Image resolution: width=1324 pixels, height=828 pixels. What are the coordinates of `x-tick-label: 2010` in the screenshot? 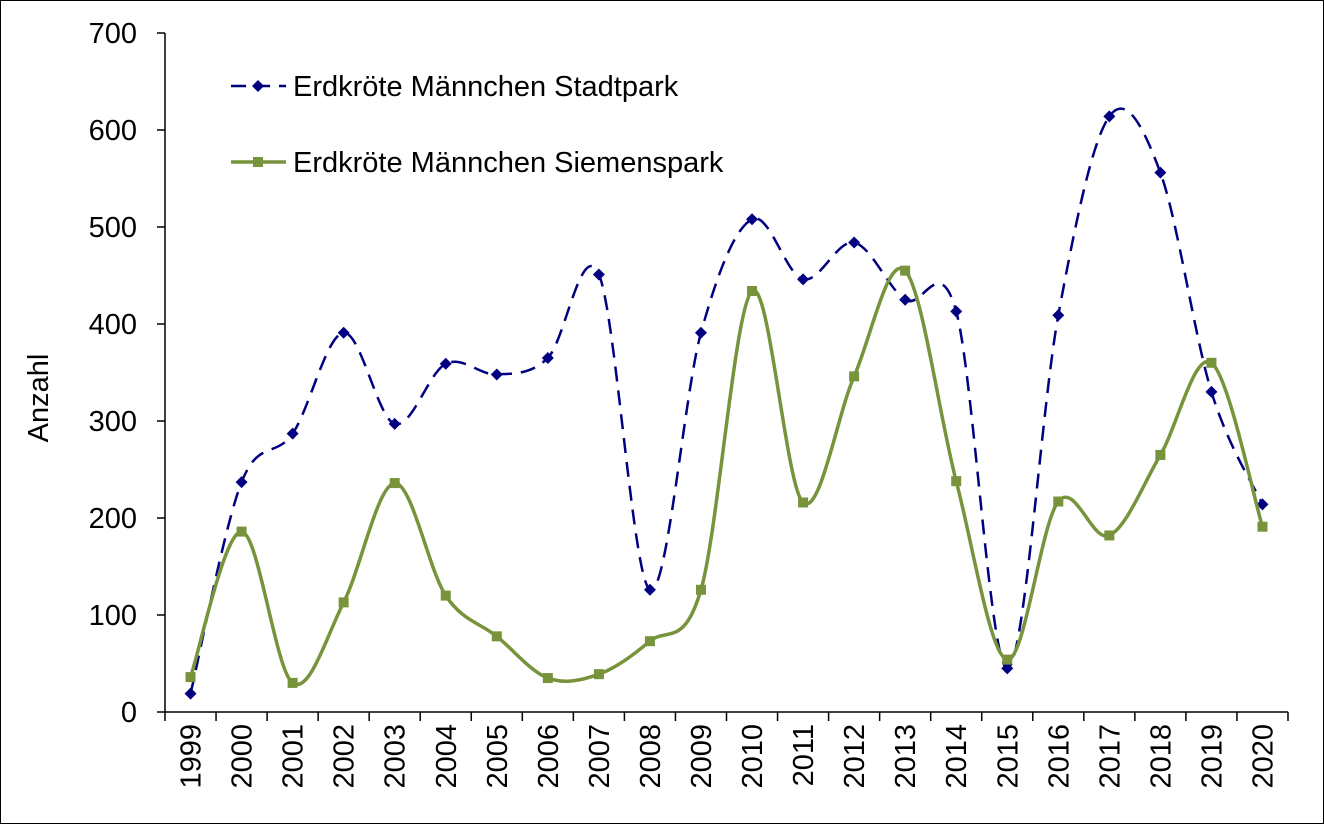 It's located at (753, 756).